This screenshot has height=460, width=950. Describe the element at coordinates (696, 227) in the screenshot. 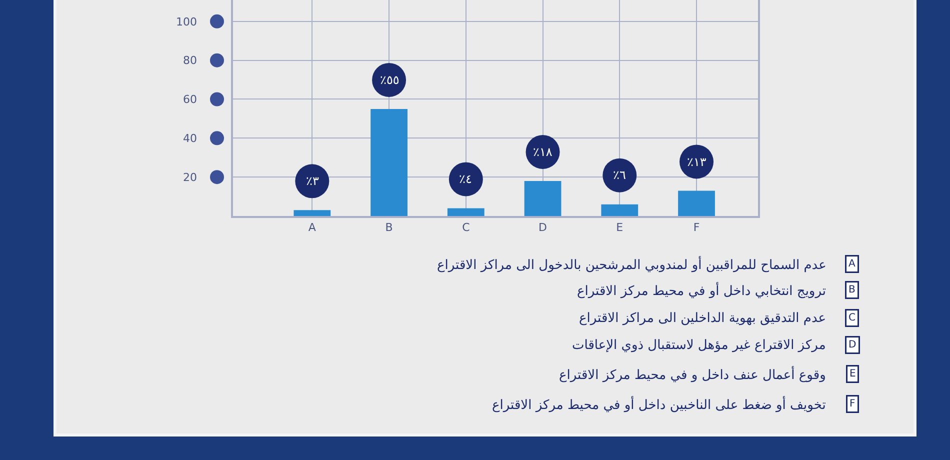

I see `x-tick-label: F` at that location.